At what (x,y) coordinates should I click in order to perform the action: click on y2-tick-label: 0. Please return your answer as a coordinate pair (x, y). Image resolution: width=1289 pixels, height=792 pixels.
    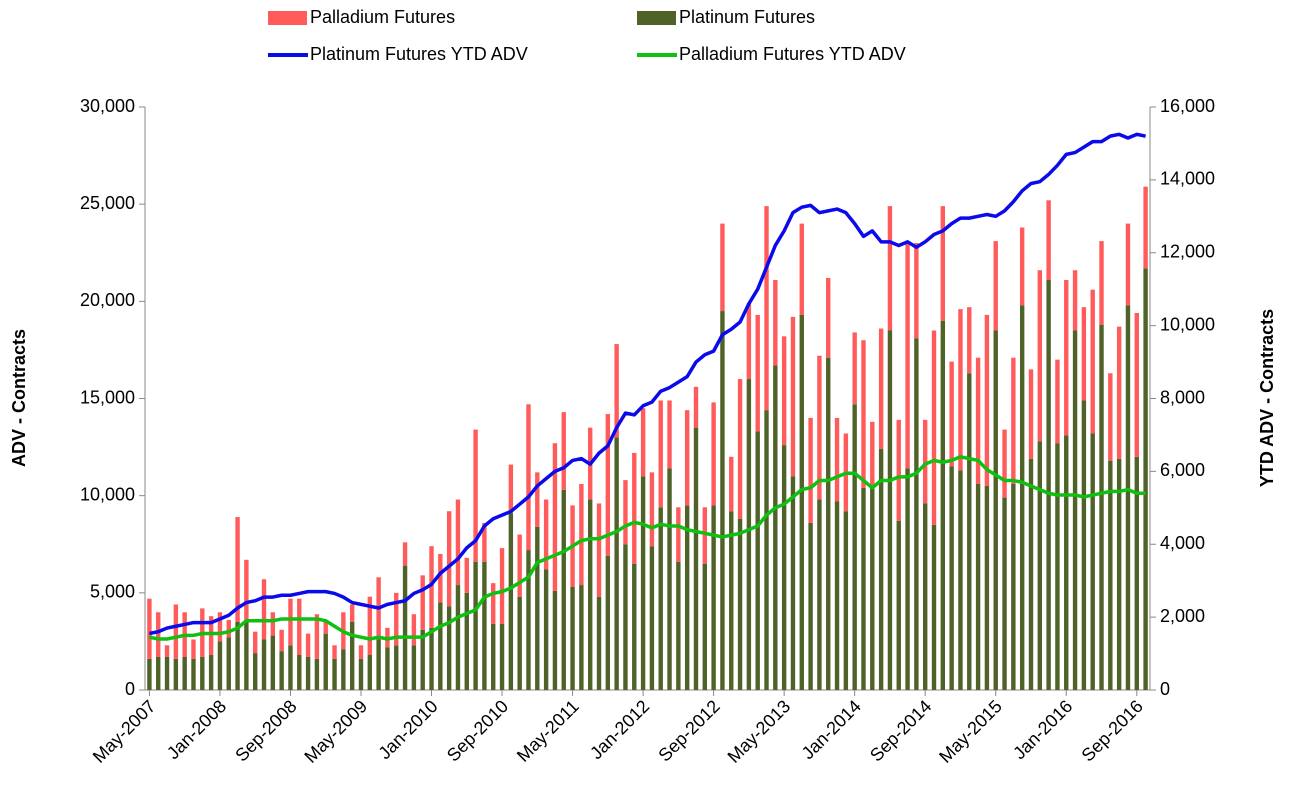
    Looking at the image, I should click on (1165, 689).